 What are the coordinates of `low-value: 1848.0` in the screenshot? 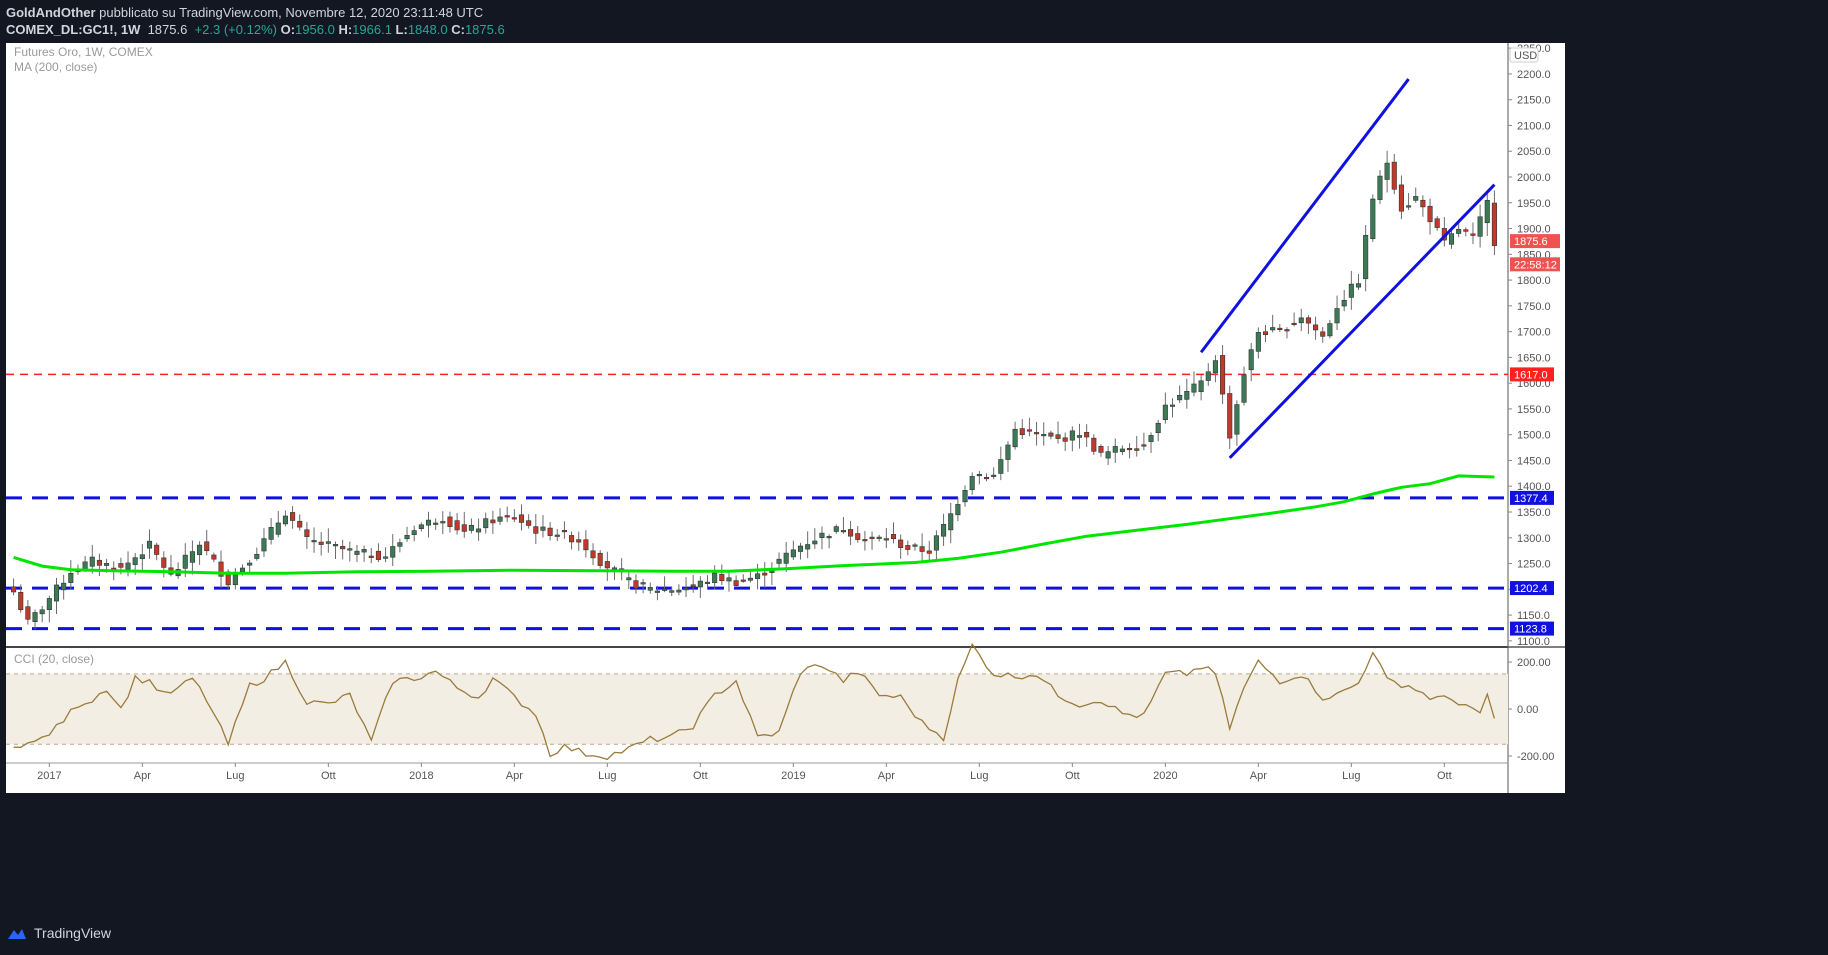 It's located at (427, 29).